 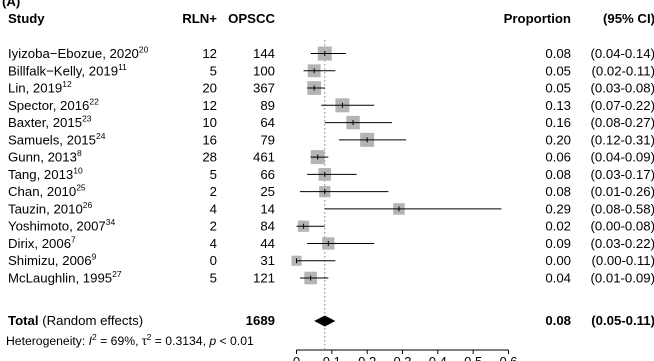 What do you see at coordinates (622, 174) in the screenshot?
I see `study-ci: (0.03-0.17)` at bounding box center [622, 174].